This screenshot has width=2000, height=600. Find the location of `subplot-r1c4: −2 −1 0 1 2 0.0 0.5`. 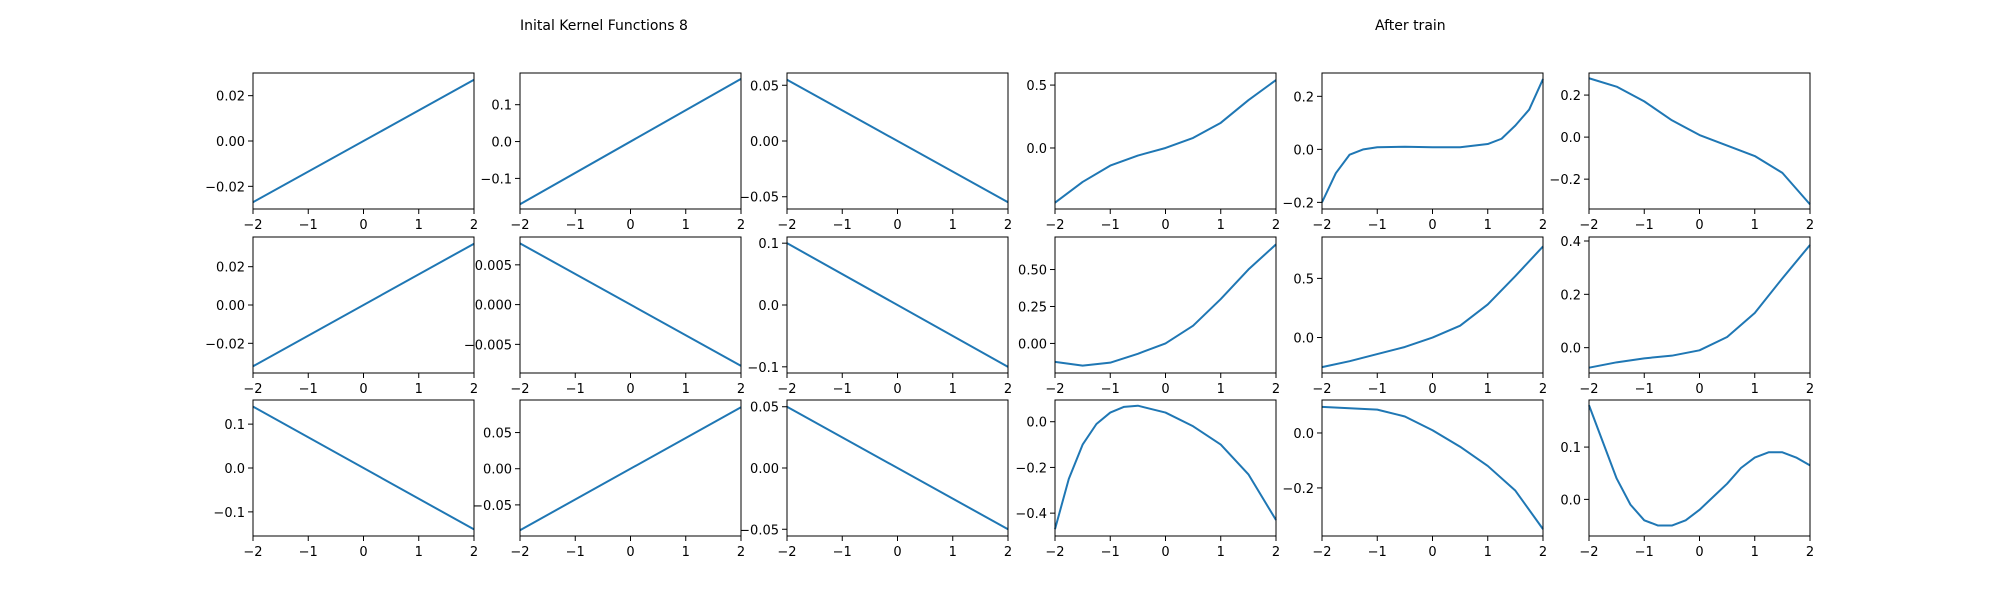

subplot-r1c4: −2 −1 0 1 2 0.0 0.5 is located at coordinates (1153, 152).